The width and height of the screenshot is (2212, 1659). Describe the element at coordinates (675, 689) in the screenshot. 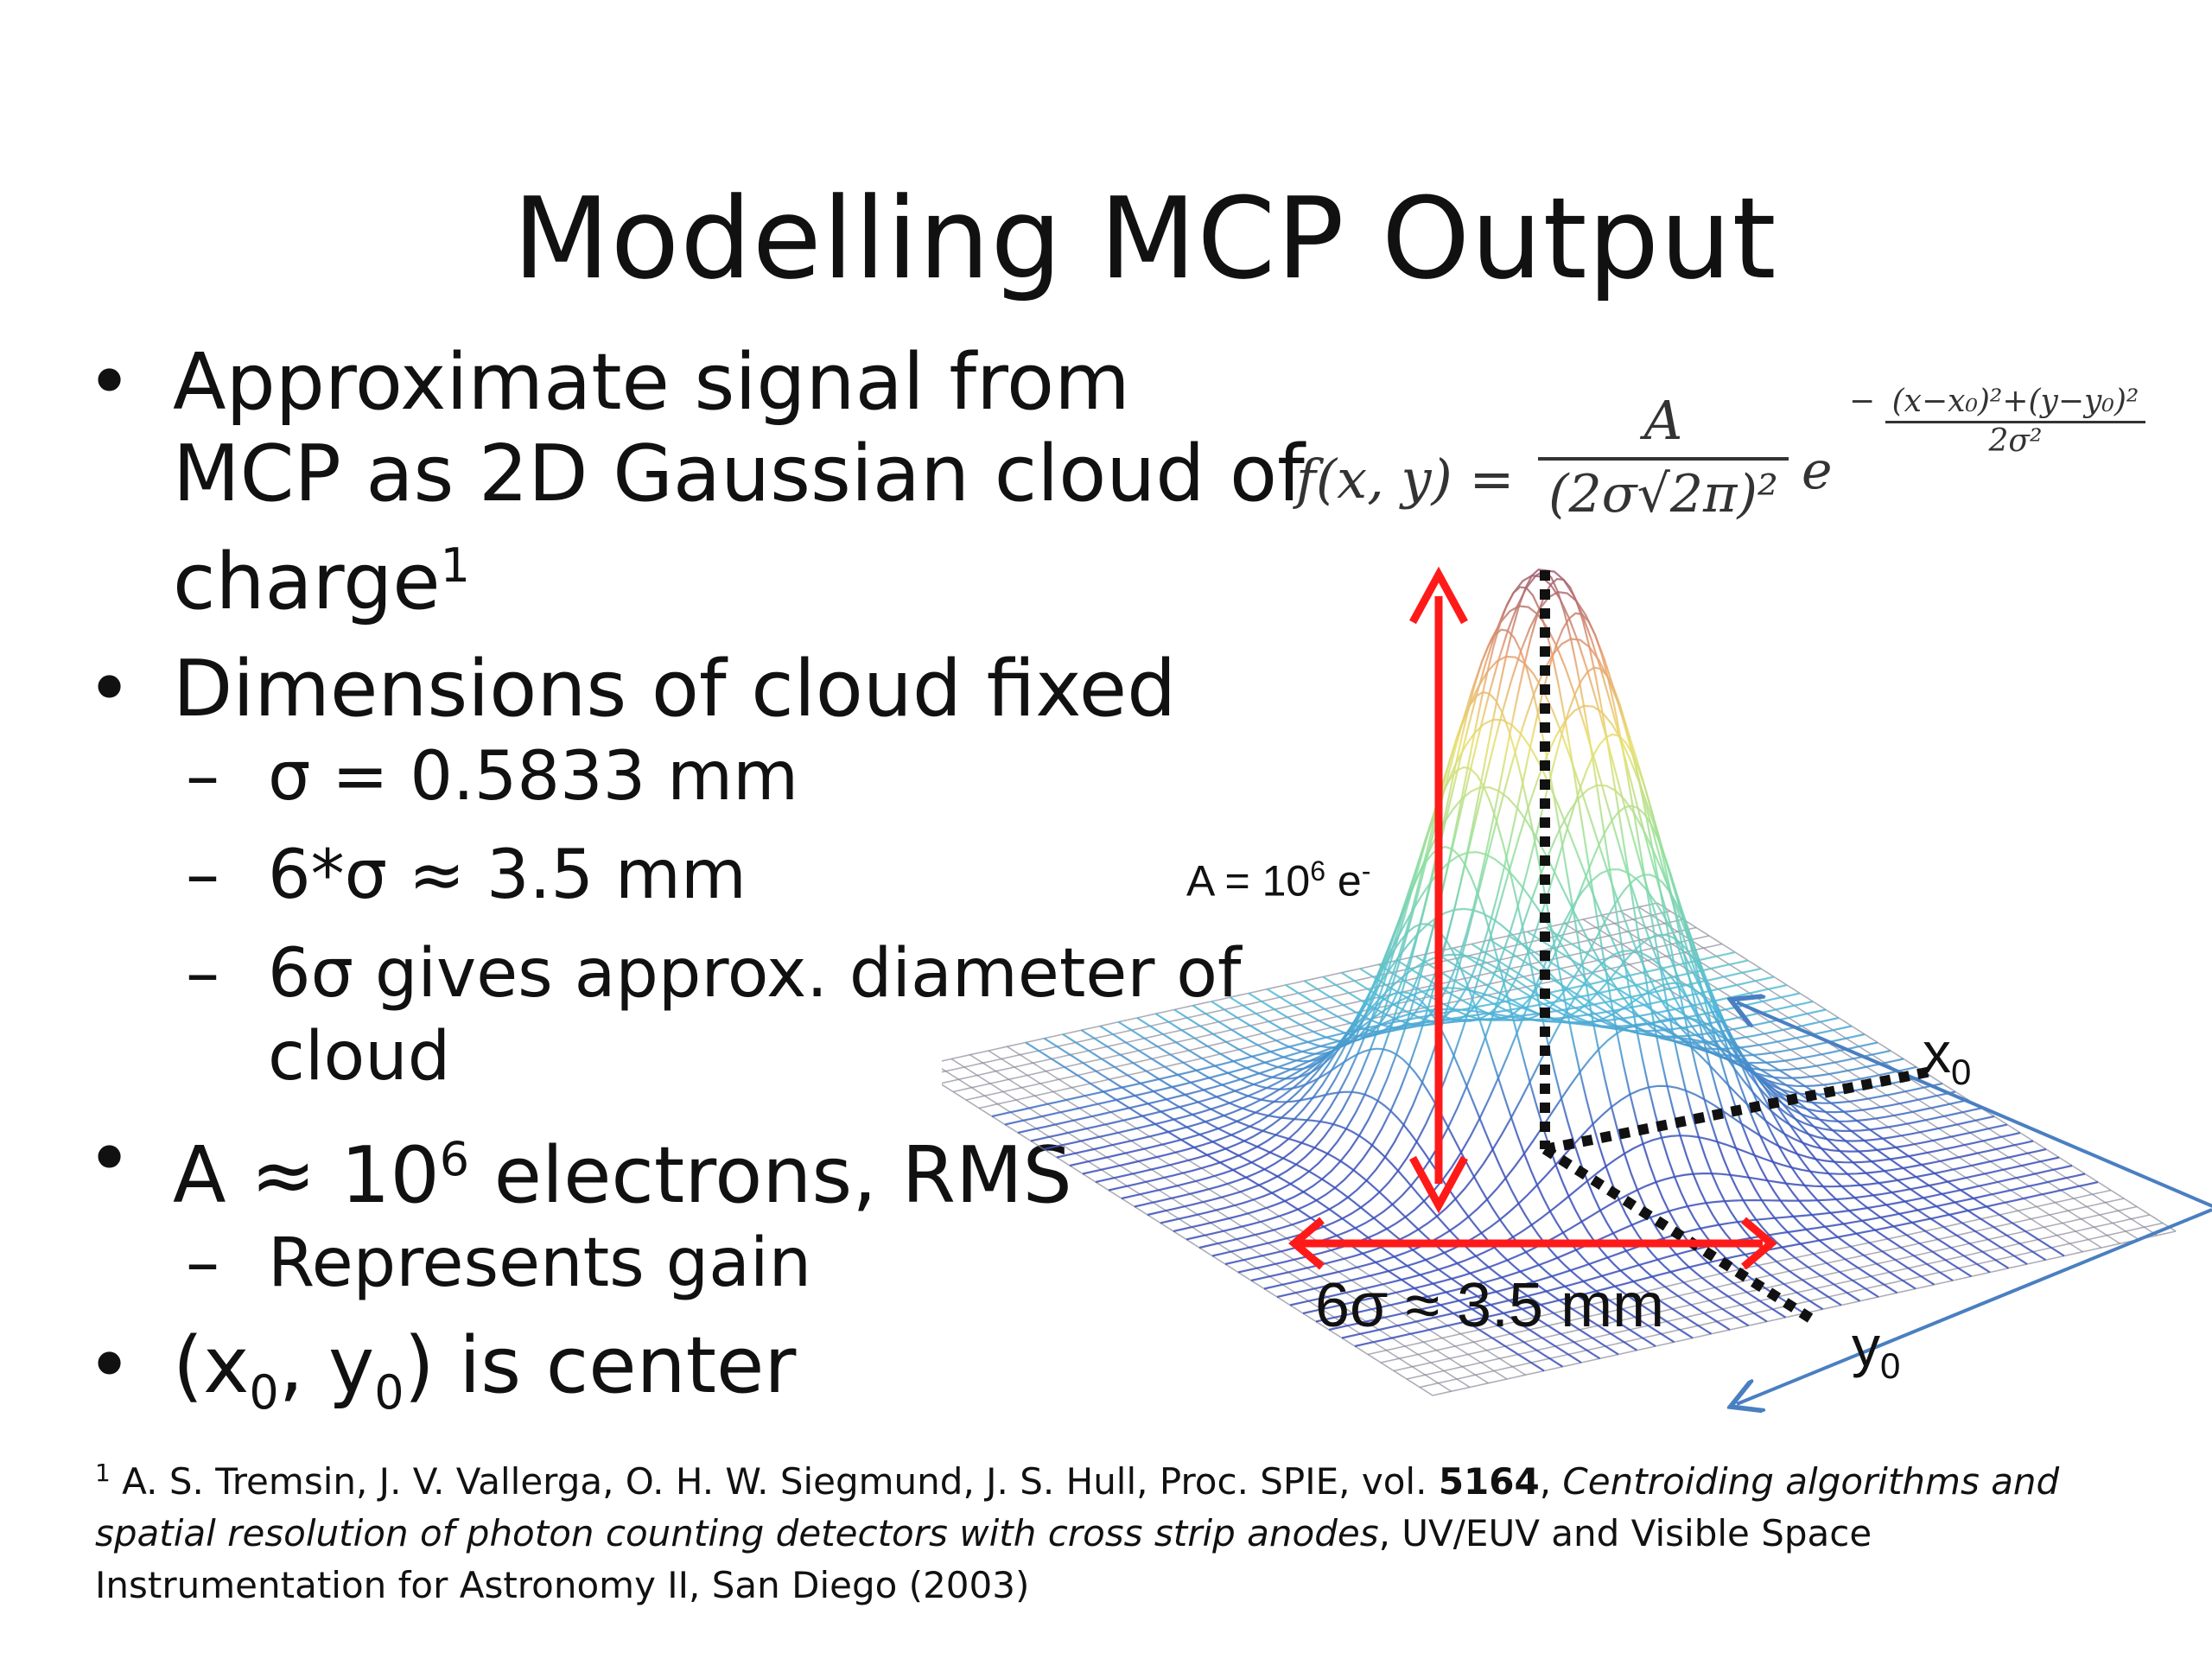

I see `bullet-2-text: Dimensions of cloud fixed` at that location.